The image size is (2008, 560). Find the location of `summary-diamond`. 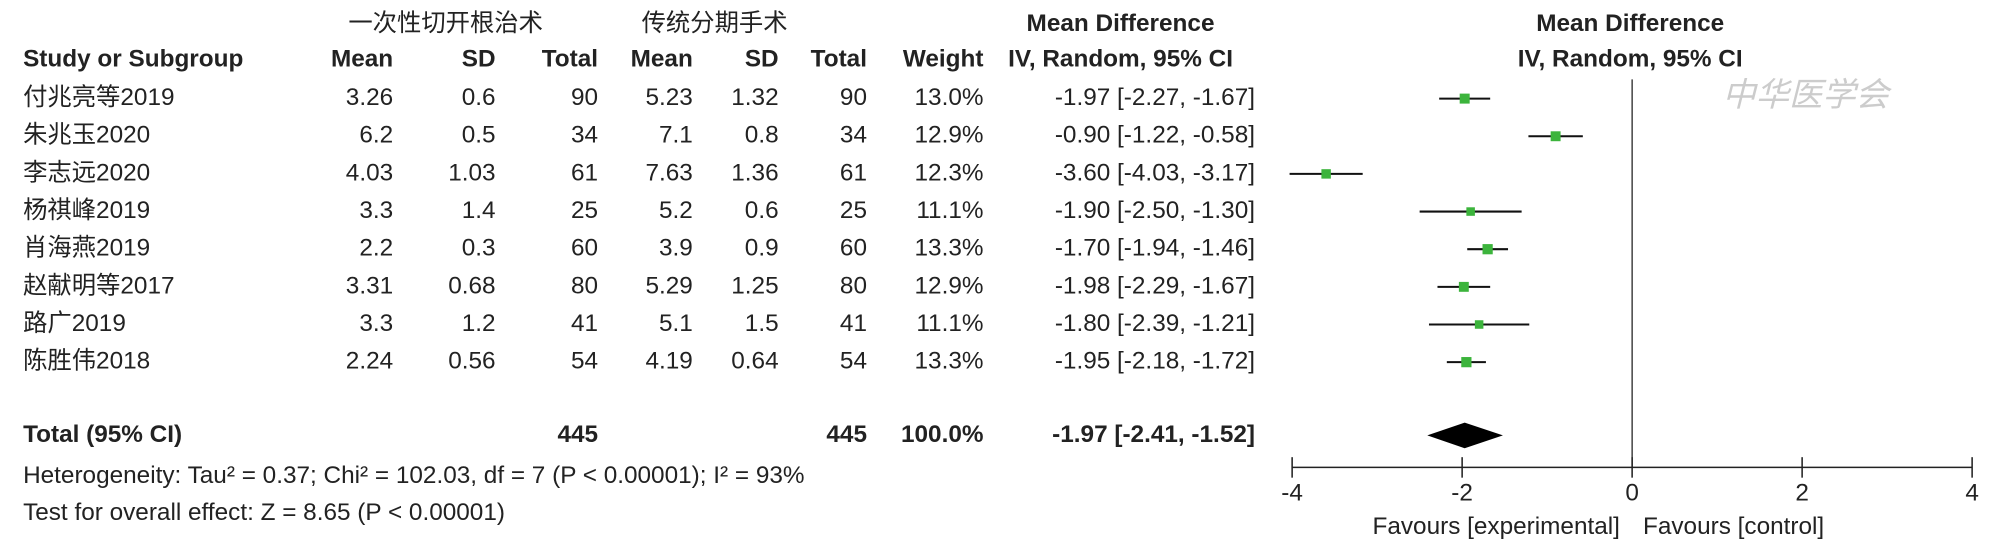

summary-diamond is located at coordinates (1465, 435).